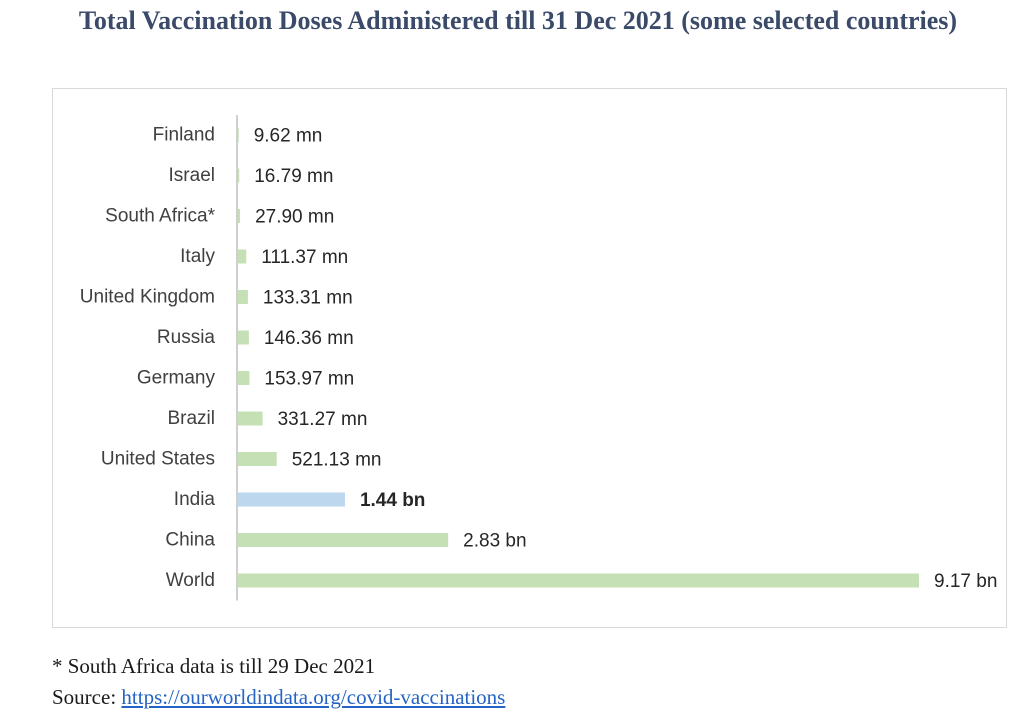  What do you see at coordinates (190, 580) in the screenshot?
I see `category-label: World` at bounding box center [190, 580].